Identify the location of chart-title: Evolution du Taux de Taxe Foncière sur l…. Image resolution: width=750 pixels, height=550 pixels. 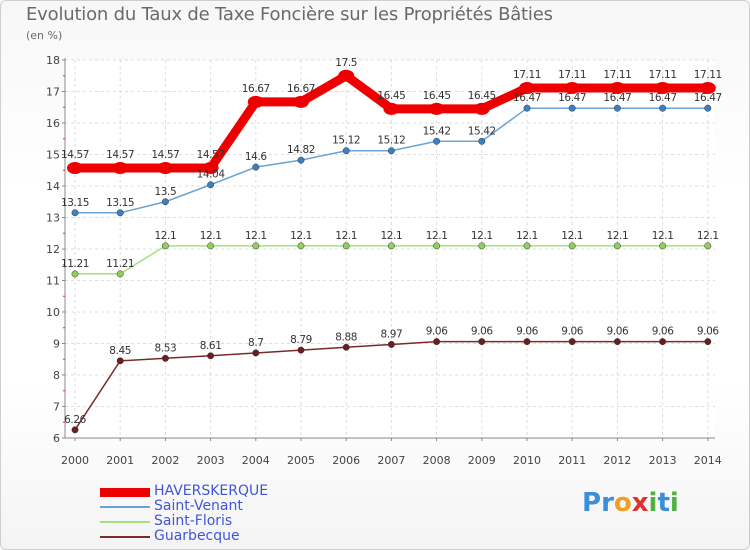
(289, 14).